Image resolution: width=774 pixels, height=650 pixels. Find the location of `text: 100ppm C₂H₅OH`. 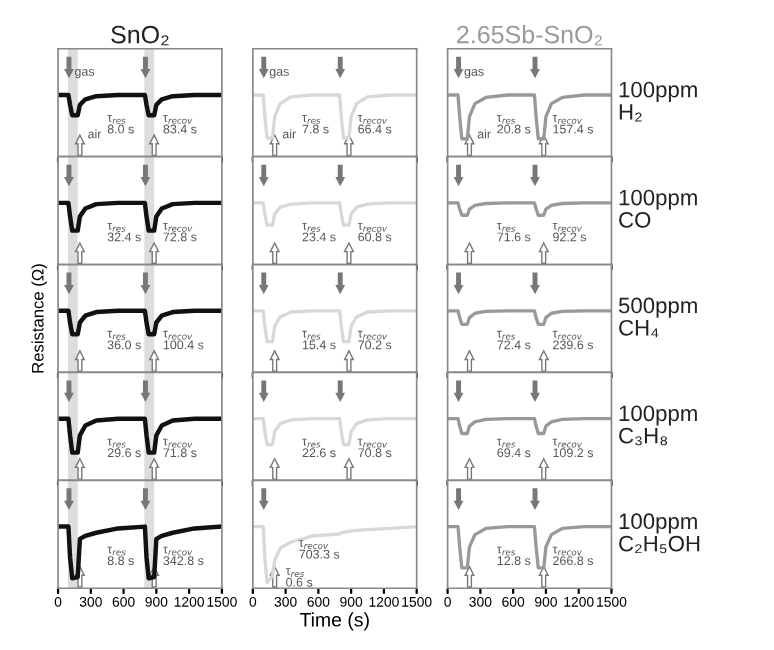

text: 100ppm C₂H₅OH is located at coordinates (659, 533).